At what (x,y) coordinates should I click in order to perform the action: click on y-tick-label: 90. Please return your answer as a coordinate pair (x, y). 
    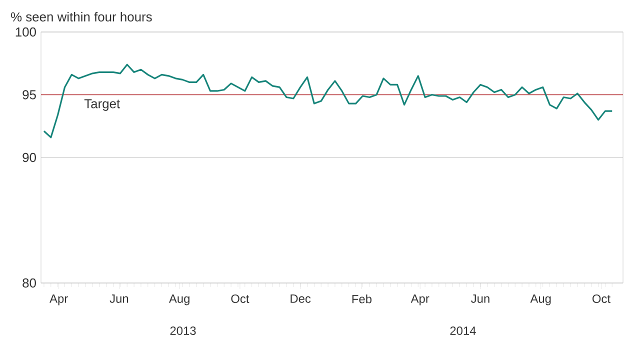
    Looking at the image, I should click on (29, 157).